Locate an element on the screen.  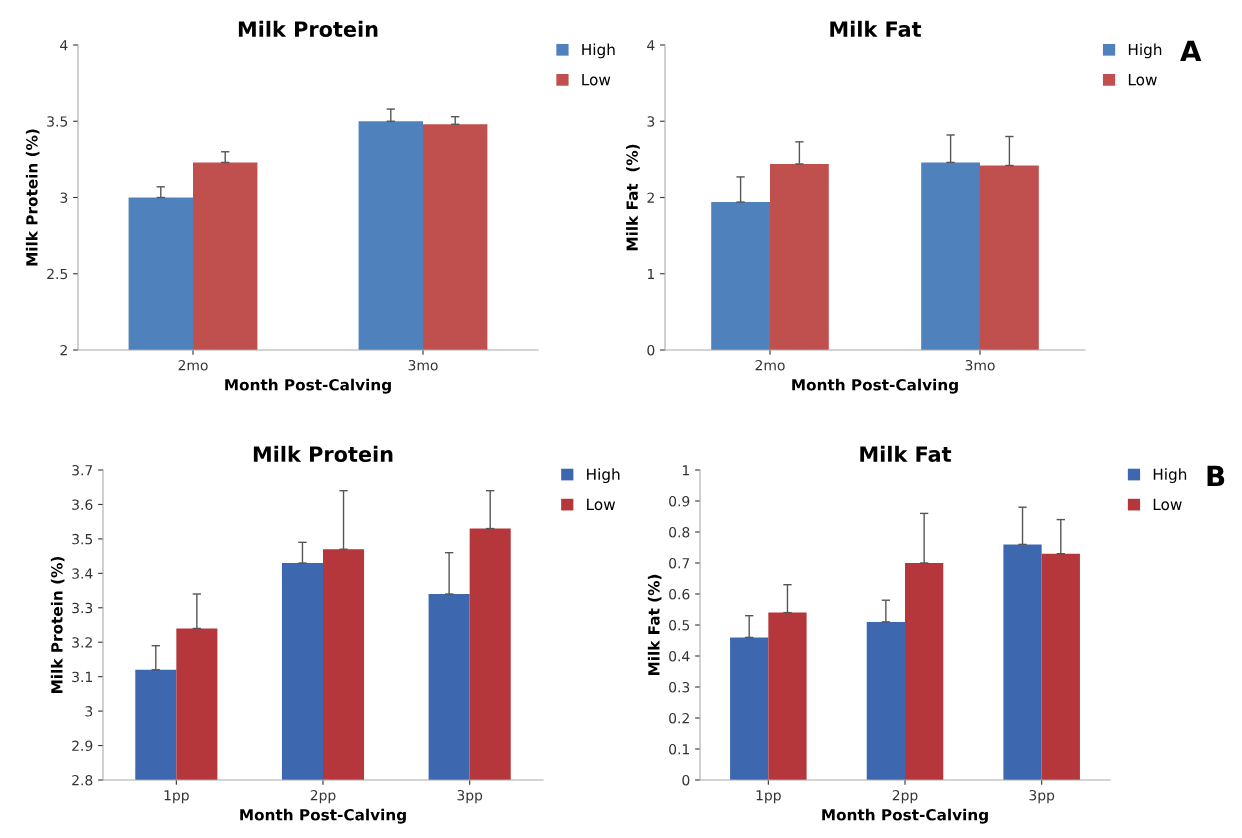
y-tick-label: 0.7 is located at coordinates (679, 563).